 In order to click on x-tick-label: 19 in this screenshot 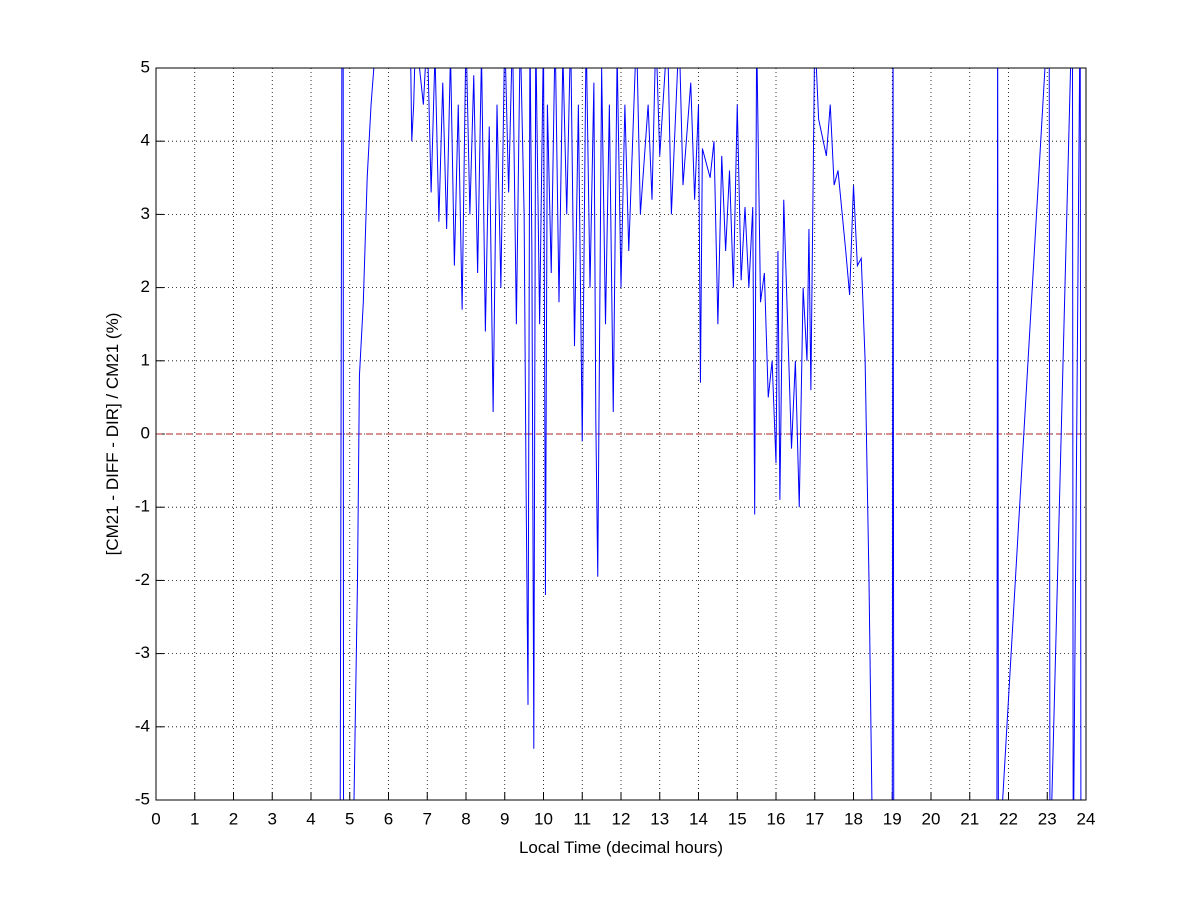, I will do `click(892, 818)`.